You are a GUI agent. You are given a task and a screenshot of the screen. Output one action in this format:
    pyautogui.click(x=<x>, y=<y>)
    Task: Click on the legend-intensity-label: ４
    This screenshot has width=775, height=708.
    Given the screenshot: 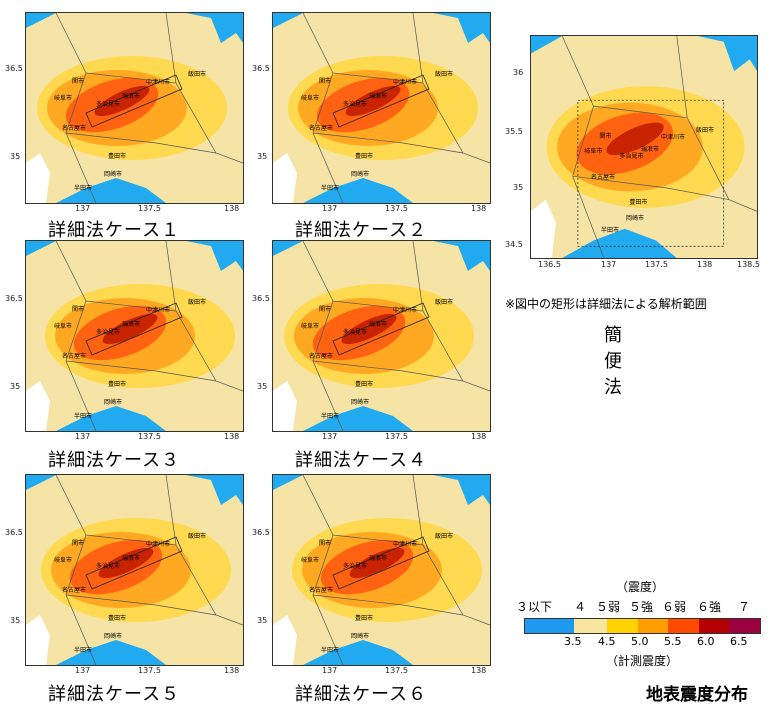 What is the action you would take?
    pyautogui.click(x=580, y=607)
    